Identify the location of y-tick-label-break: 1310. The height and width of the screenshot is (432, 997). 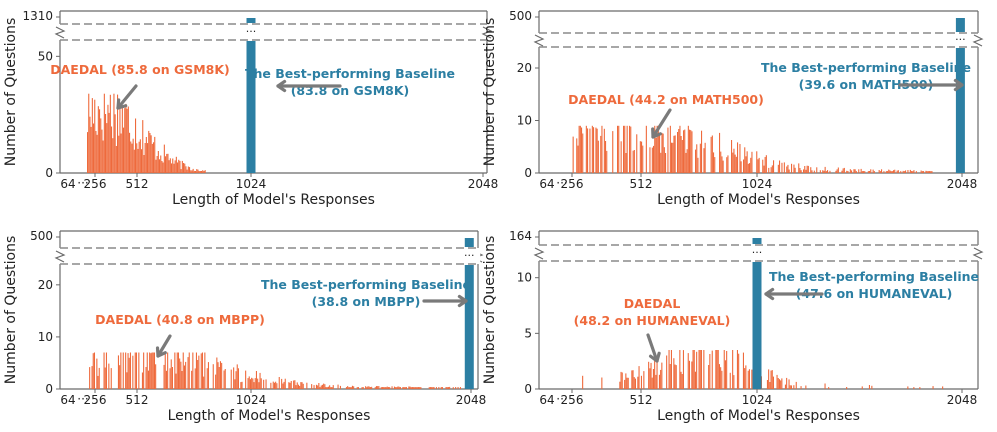
(37, 16).